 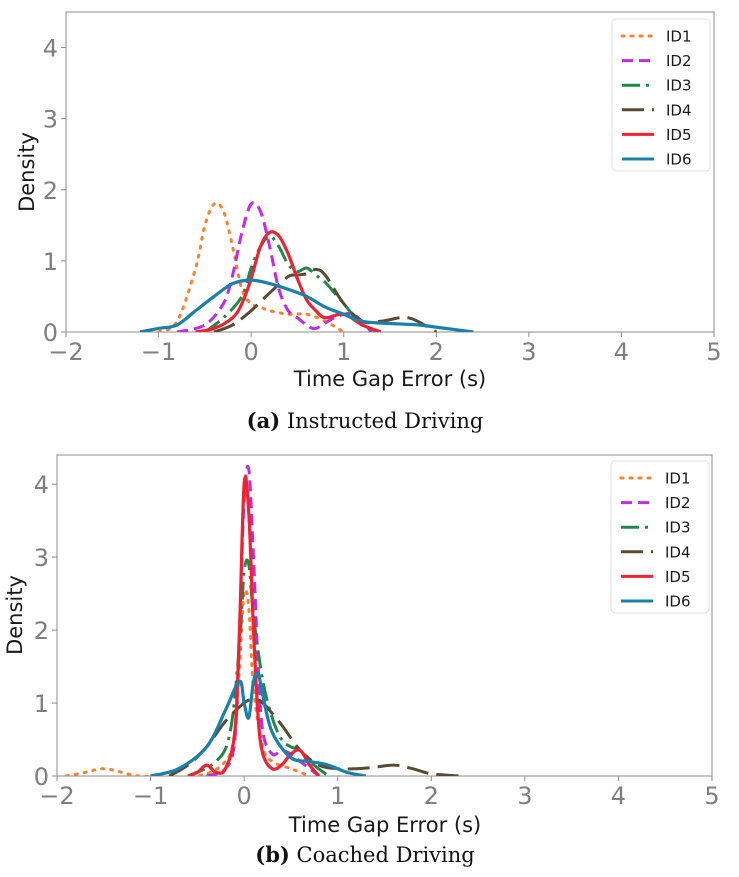 What do you see at coordinates (343, 352) in the screenshot?
I see `panel-a-xtick-label: 1` at bounding box center [343, 352].